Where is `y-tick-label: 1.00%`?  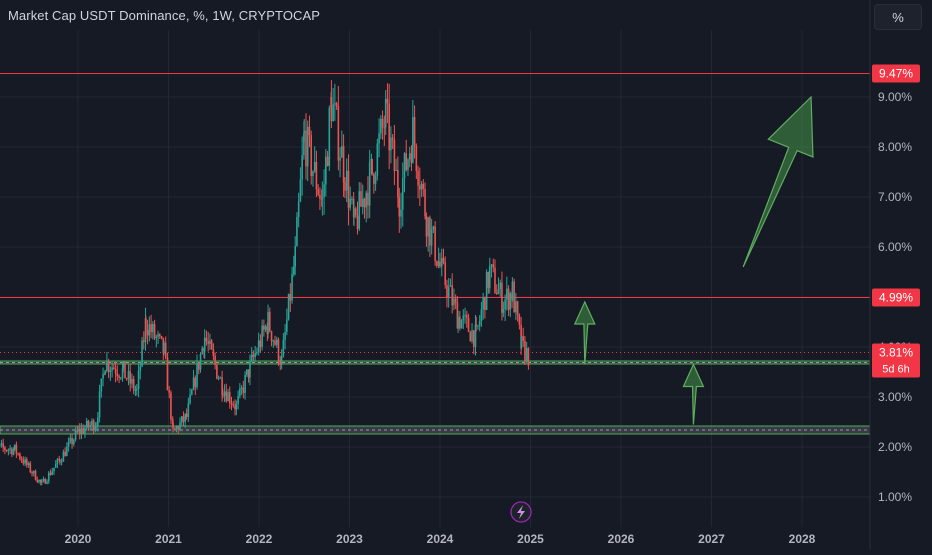 y-tick-label: 1.00% is located at coordinates (895, 497).